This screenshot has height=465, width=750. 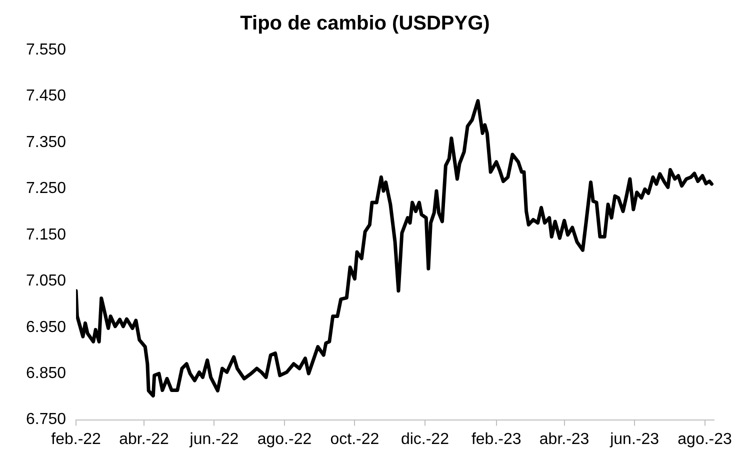 I want to click on x-tick-label: jun.-22, so click(x=213, y=439).